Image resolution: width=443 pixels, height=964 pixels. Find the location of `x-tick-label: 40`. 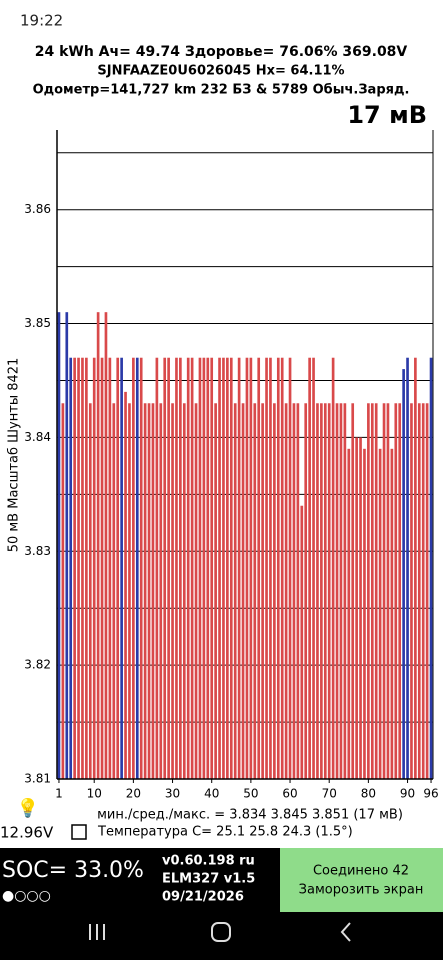

x-tick-label: 40 is located at coordinates (211, 794).